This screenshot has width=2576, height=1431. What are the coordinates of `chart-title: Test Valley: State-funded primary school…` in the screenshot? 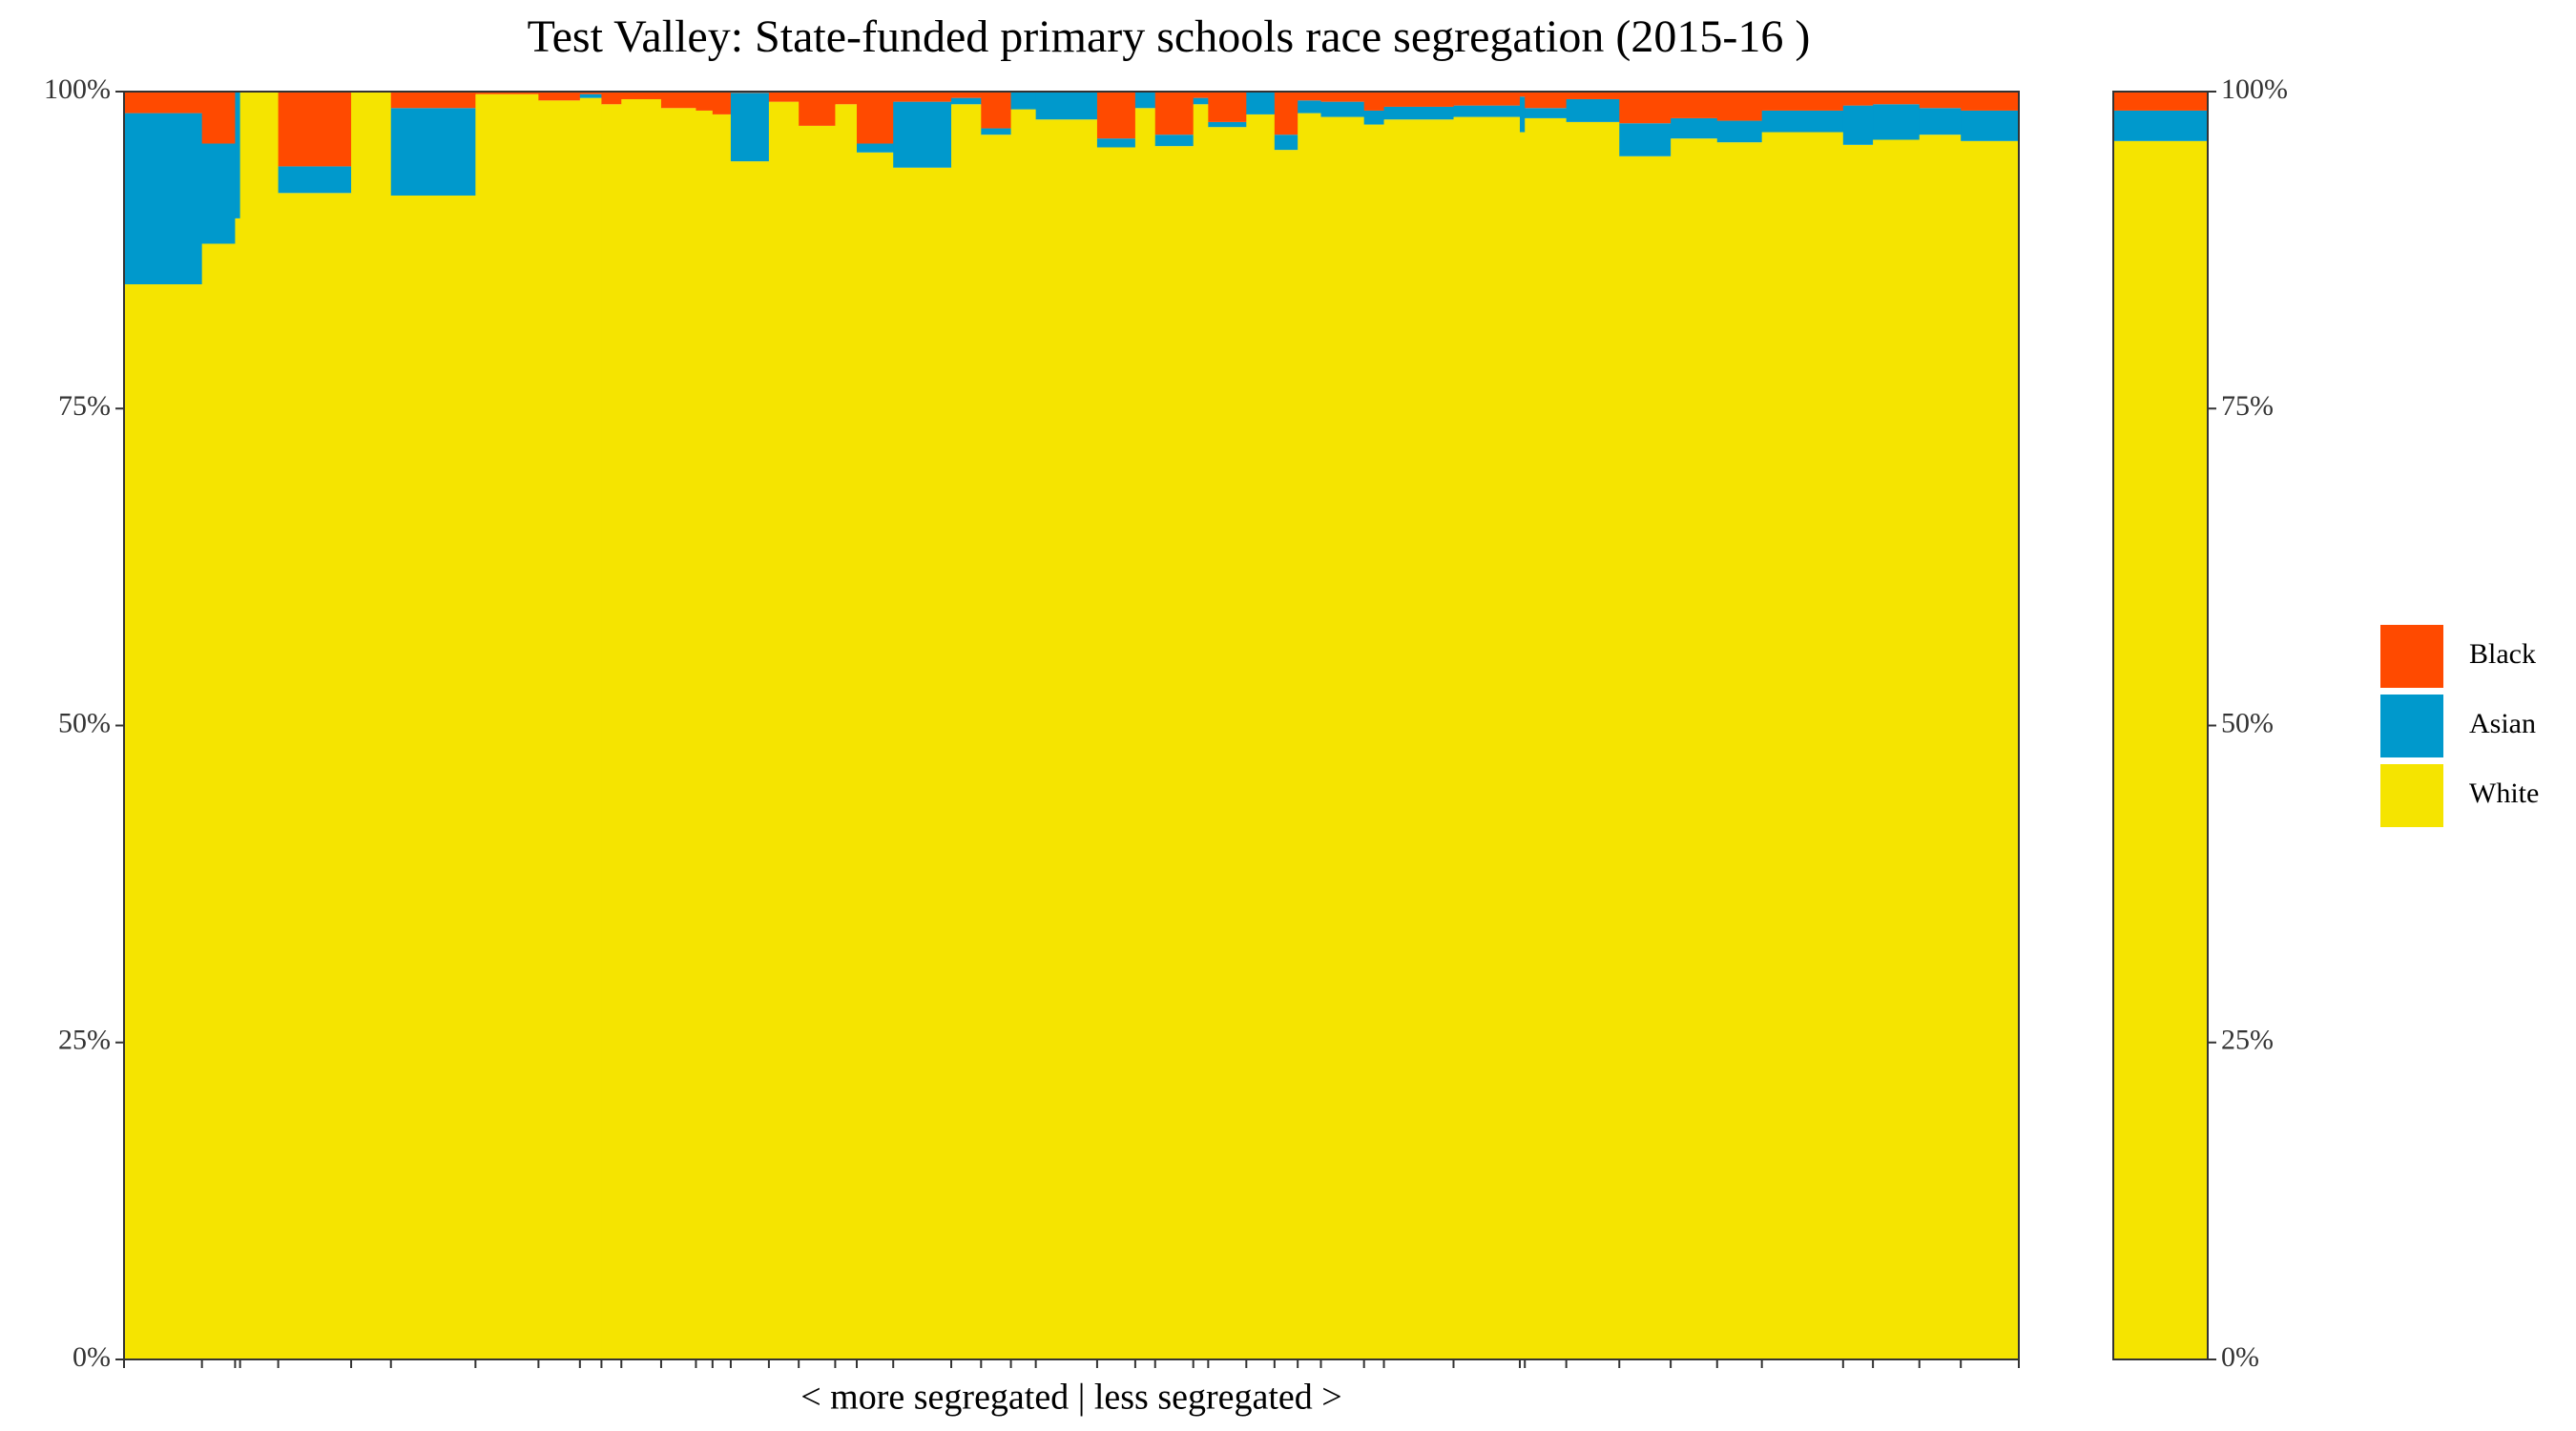 It's located at (1169, 36).